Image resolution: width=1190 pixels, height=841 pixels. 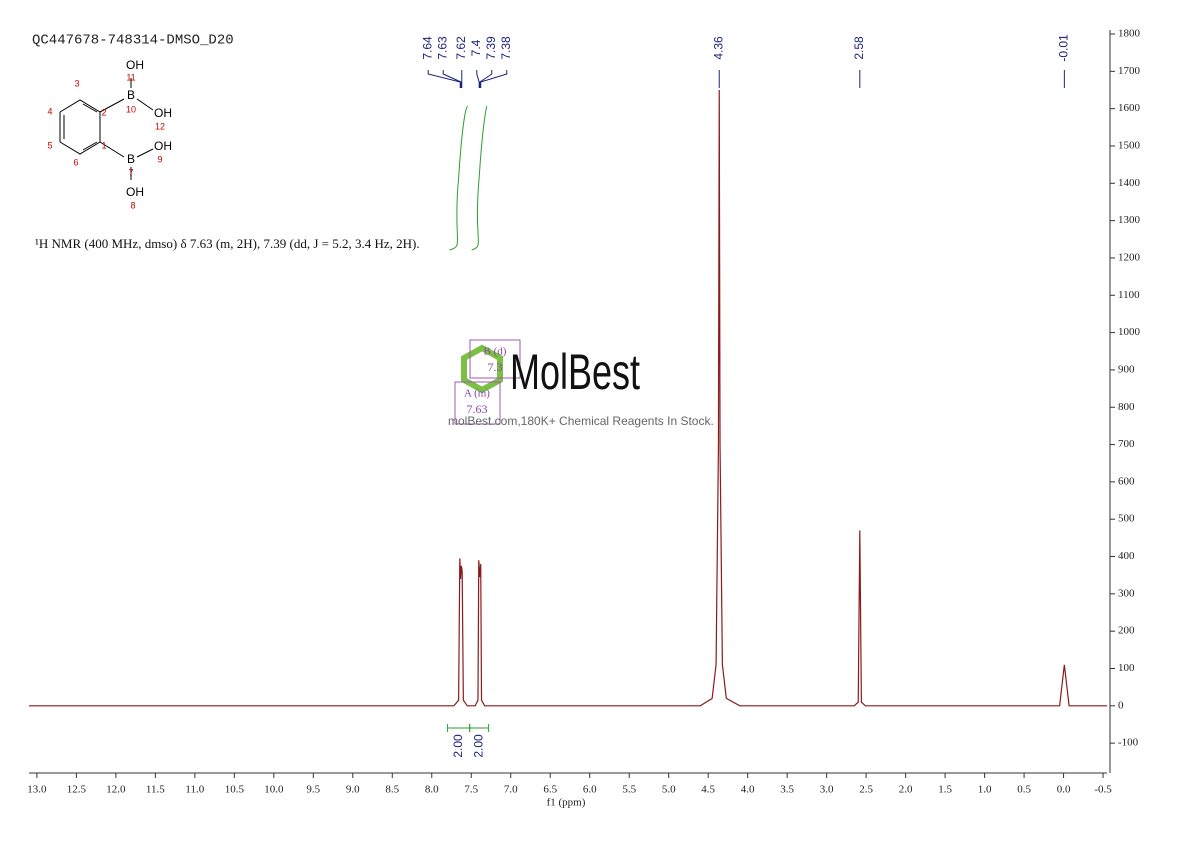 I want to click on x-tick-label: 8.0, so click(x=432, y=790).